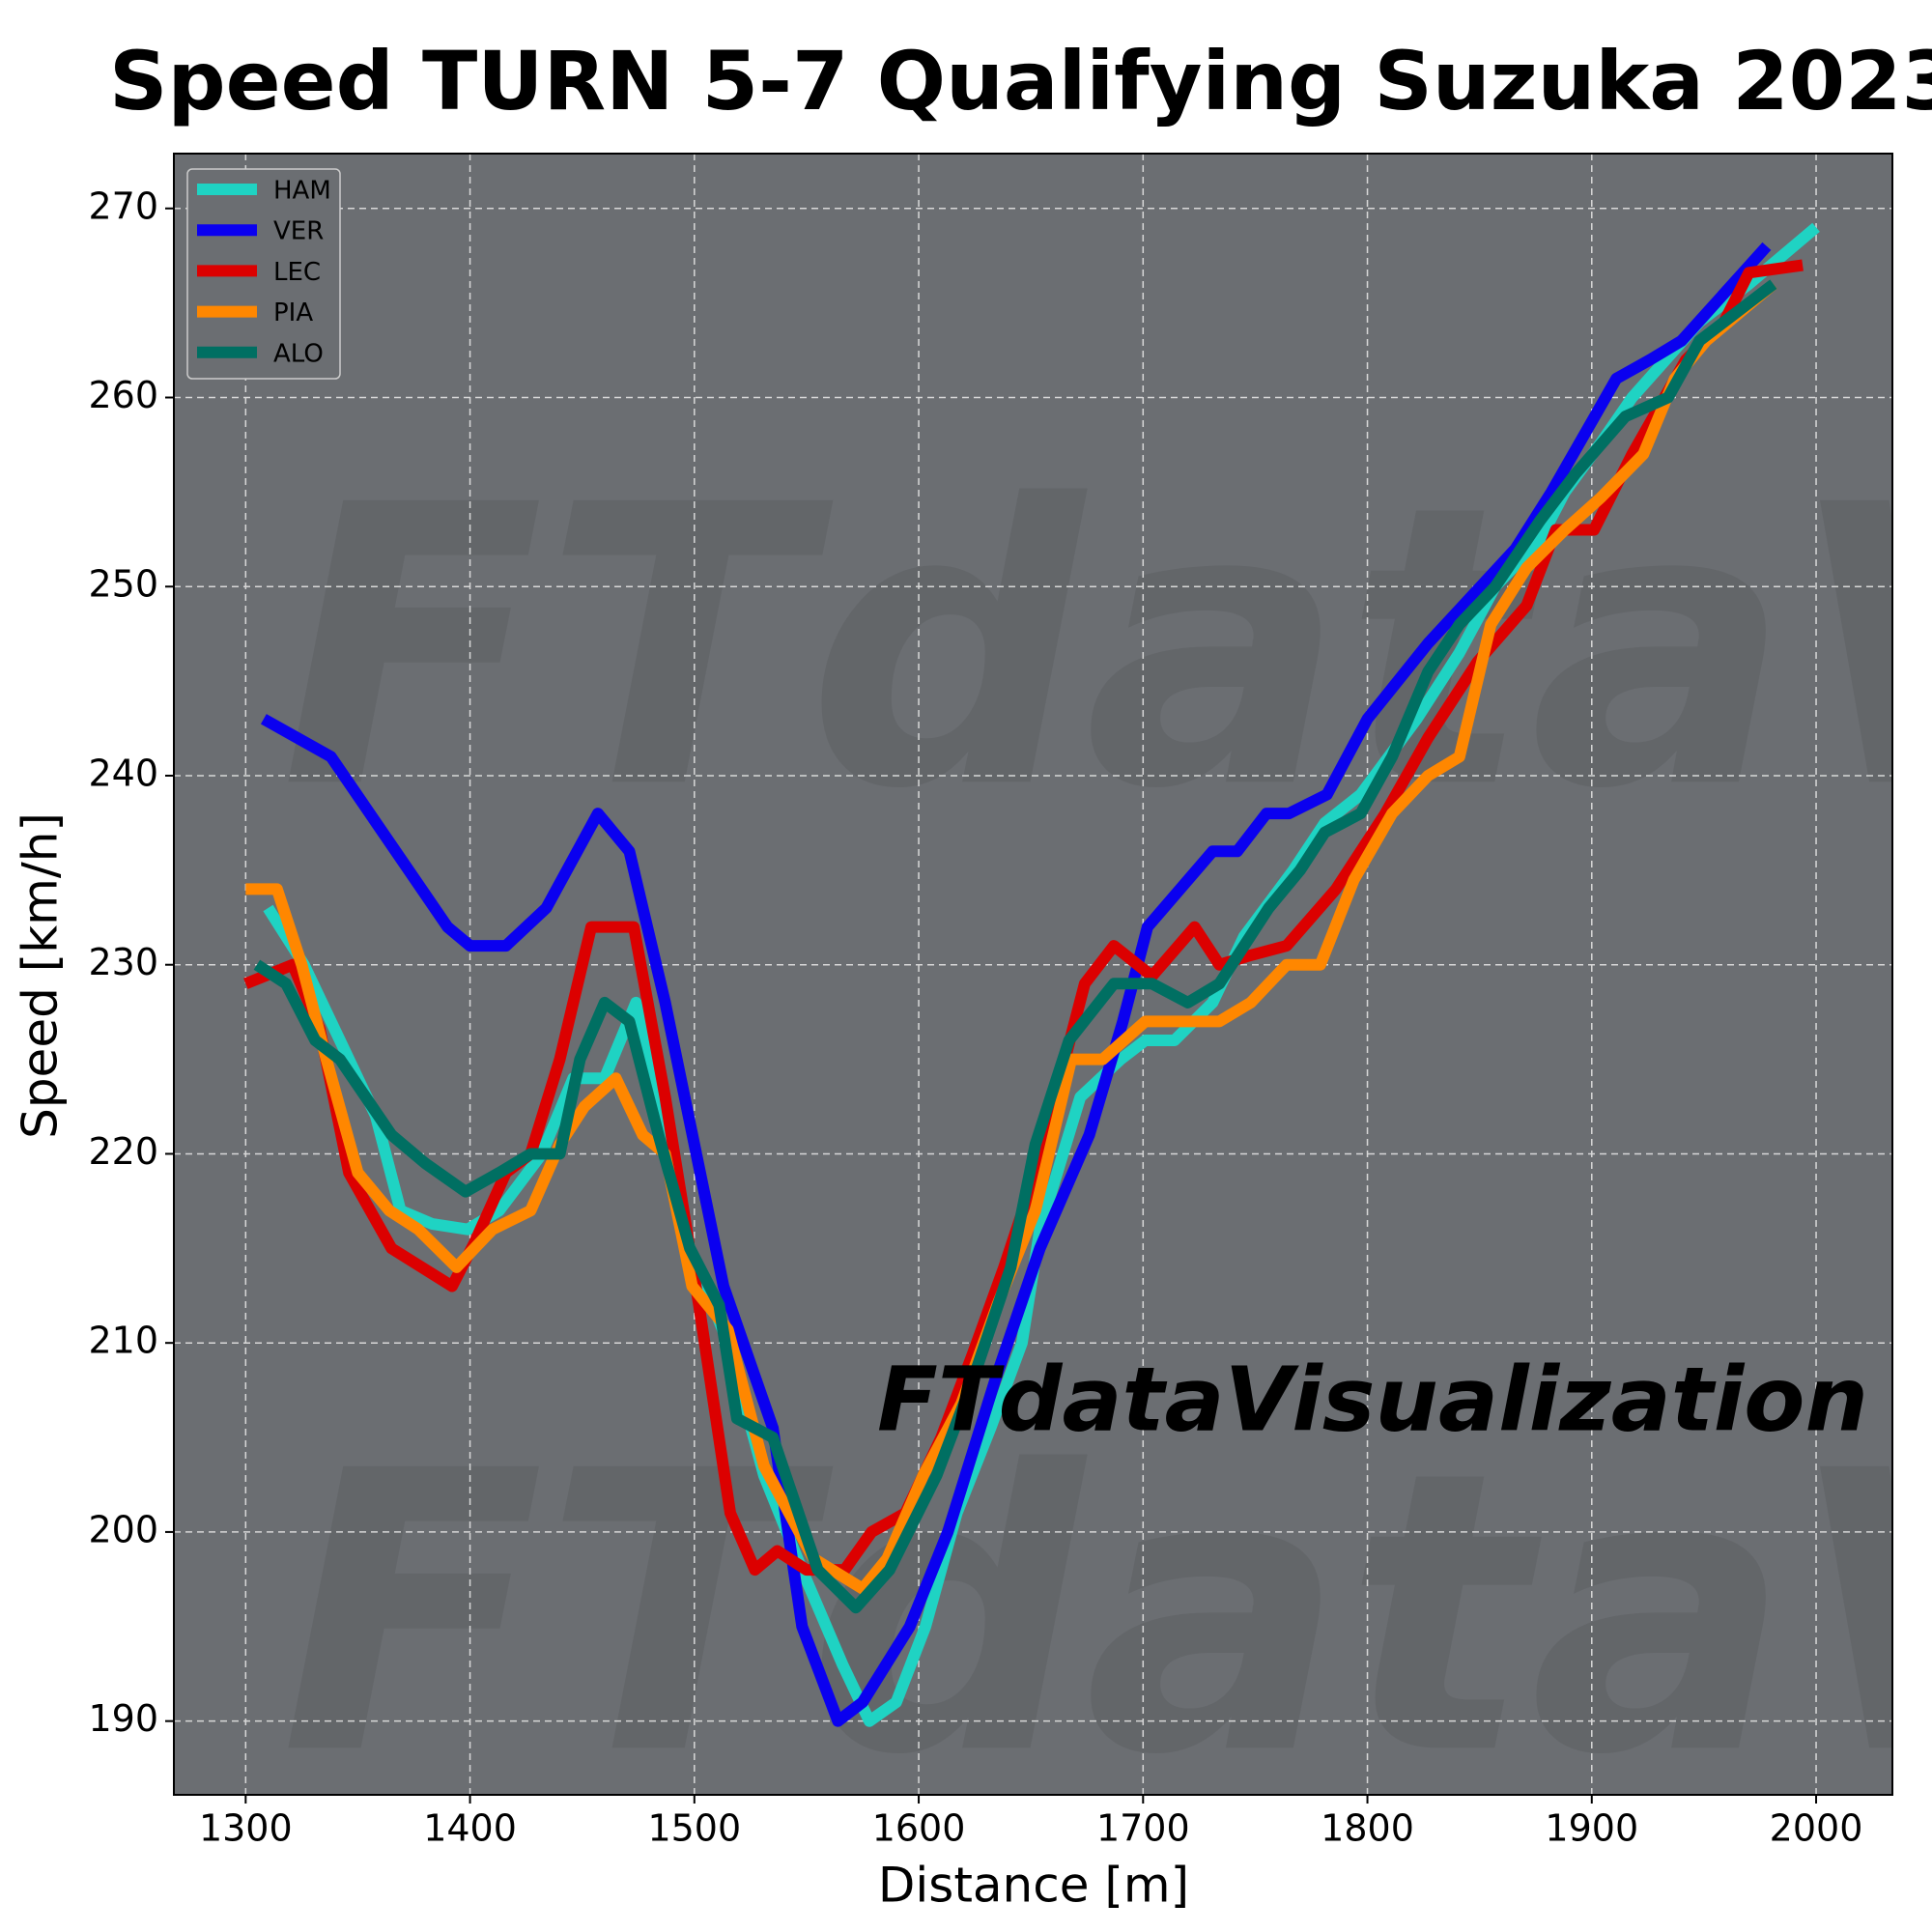  What do you see at coordinates (123, 1718) in the screenshot?
I see `y-tick-label: 190` at bounding box center [123, 1718].